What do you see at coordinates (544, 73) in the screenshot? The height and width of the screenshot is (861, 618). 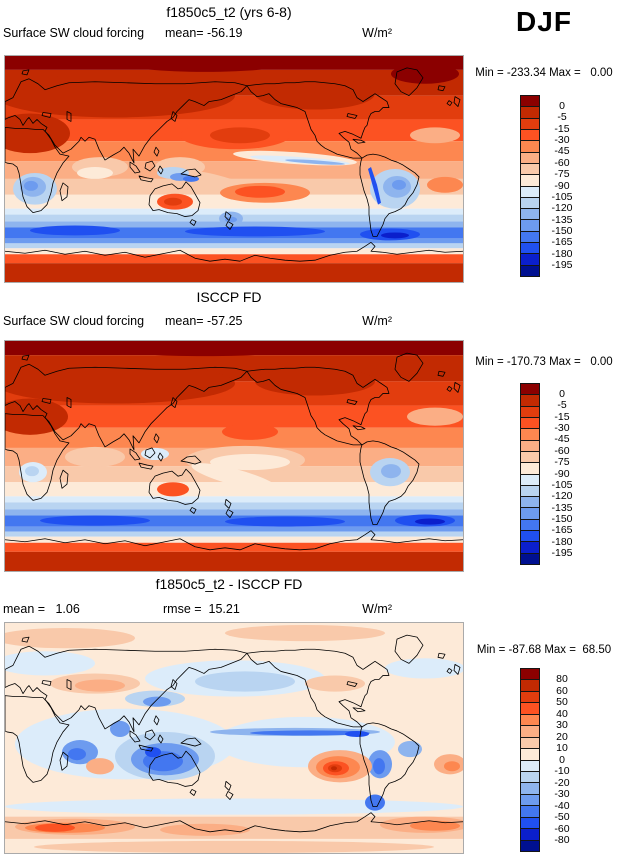 I see `panel1-minmax: Min = -233.34 Max = 0.00` at bounding box center [544, 73].